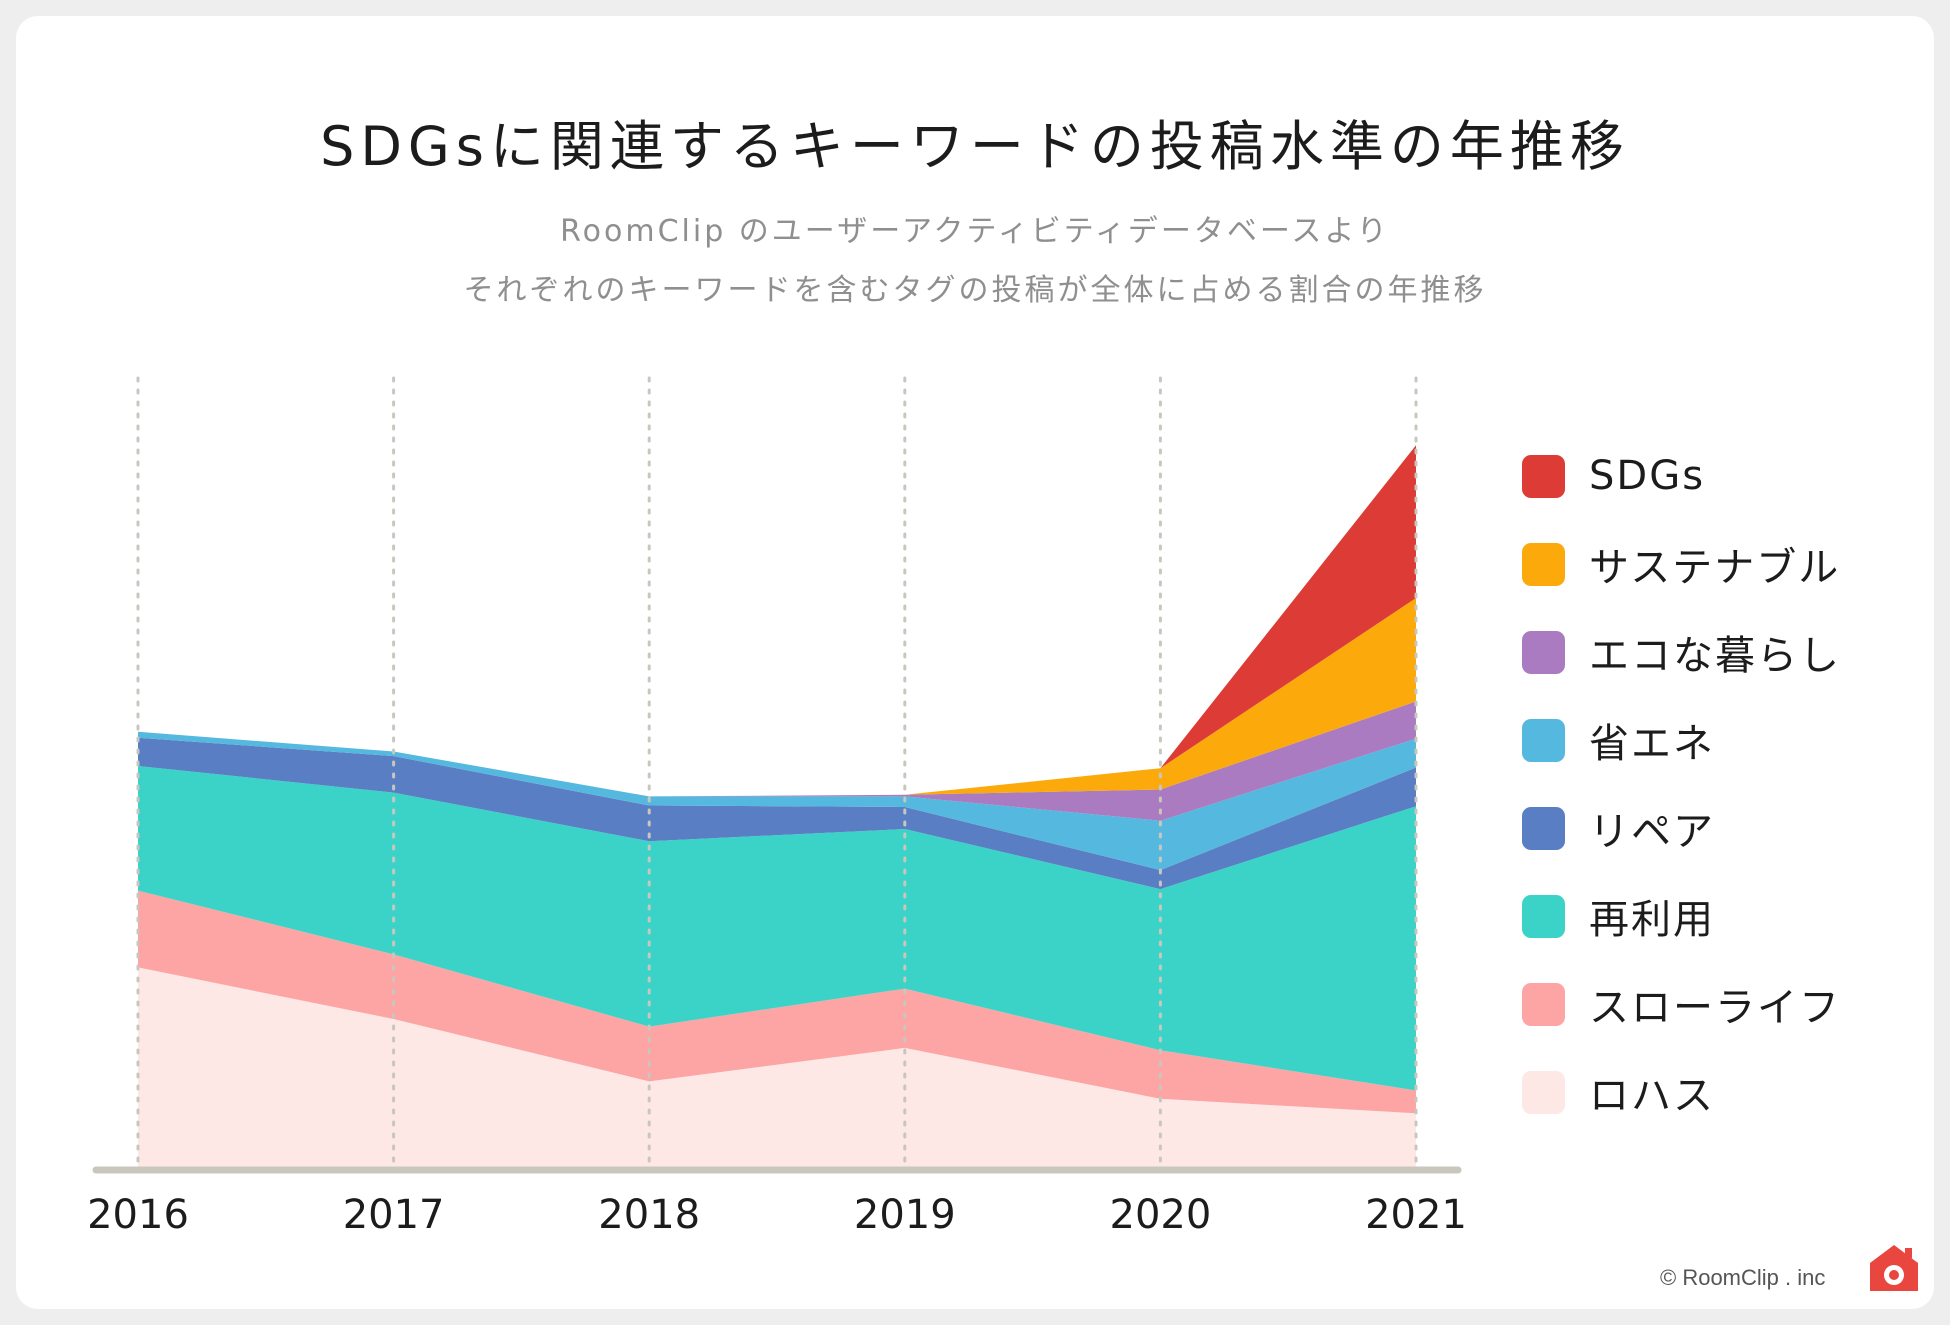 The image size is (1950, 1325). What do you see at coordinates (1894, 1268) in the screenshot?
I see `roomclip-logo-icon` at bounding box center [1894, 1268].